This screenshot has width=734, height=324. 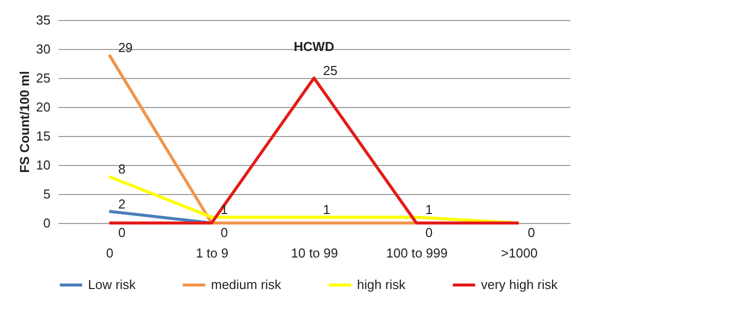 I want to click on y-tick-label: 35, so click(x=43, y=20).